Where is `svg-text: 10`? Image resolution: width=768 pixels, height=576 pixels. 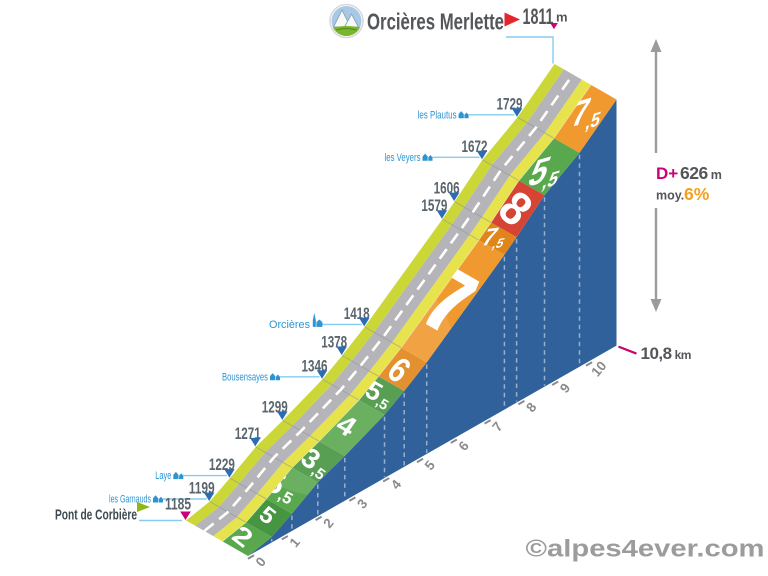 svg-text: 10 is located at coordinates (598, 368).